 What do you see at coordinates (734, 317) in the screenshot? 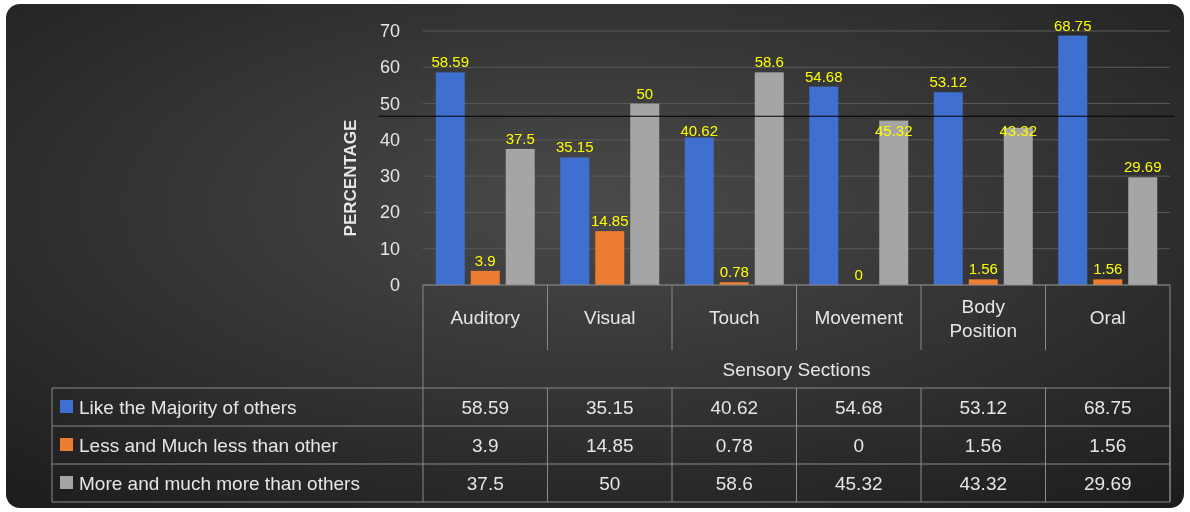
I see `x-tick-label: Touch` at bounding box center [734, 317].